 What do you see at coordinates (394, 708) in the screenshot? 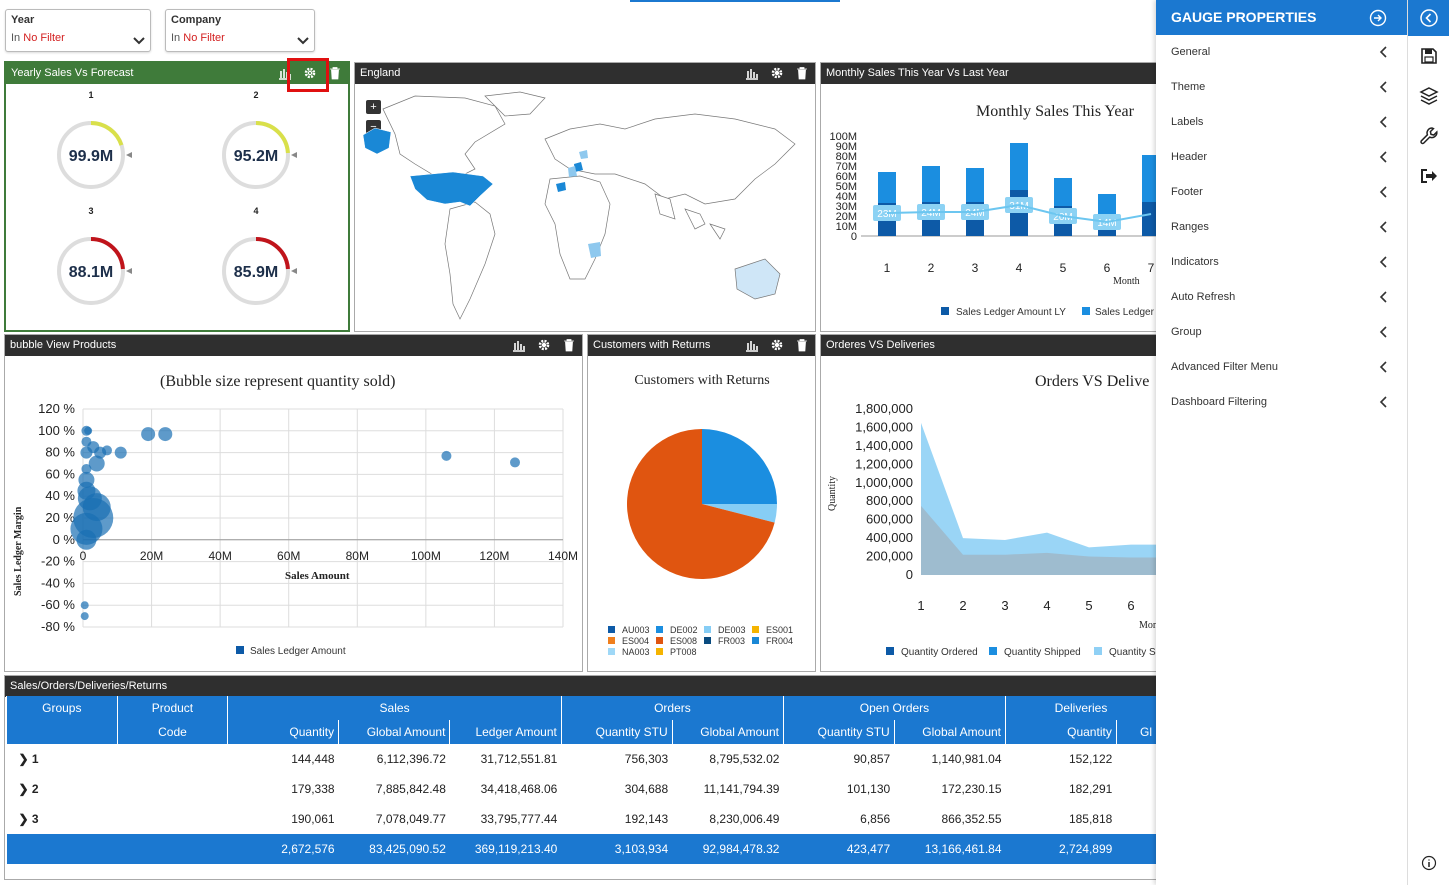
I see `column-group-header: Sales` at bounding box center [394, 708].